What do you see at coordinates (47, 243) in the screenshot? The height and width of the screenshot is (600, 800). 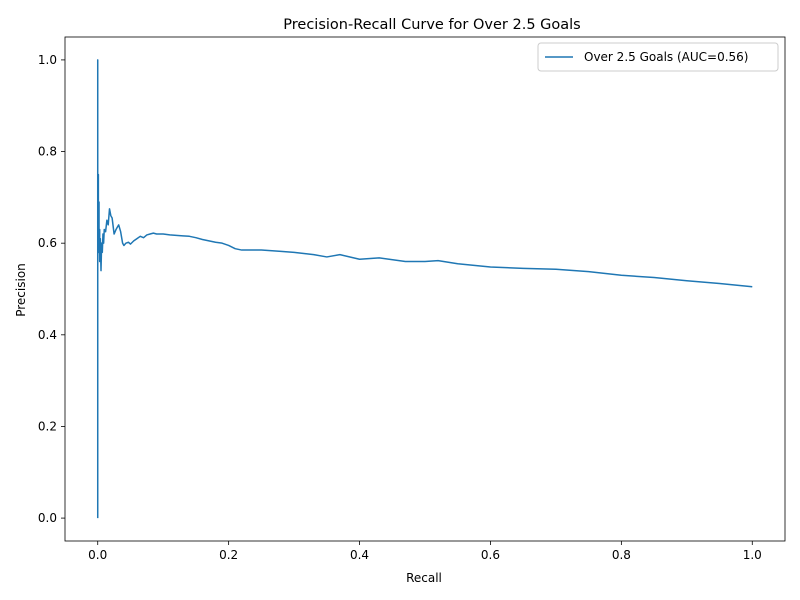 I see `y-tick-label: 0.6` at bounding box center [47, 243].